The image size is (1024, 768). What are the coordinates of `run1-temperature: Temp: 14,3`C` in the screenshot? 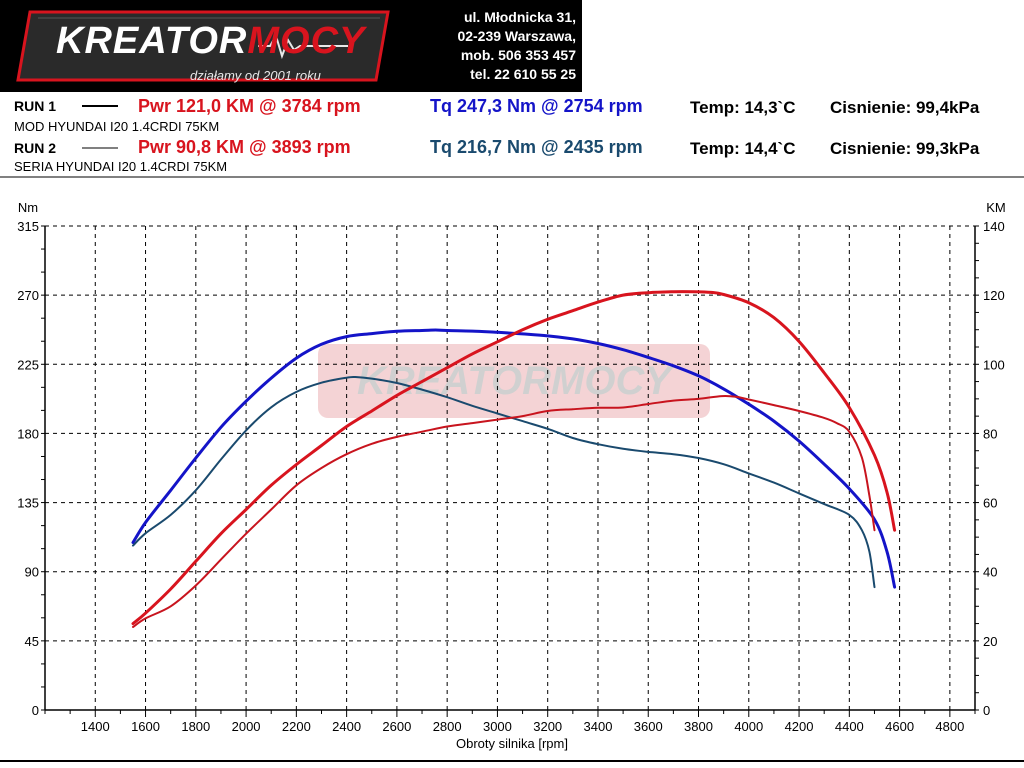 It's located at (743, 107).